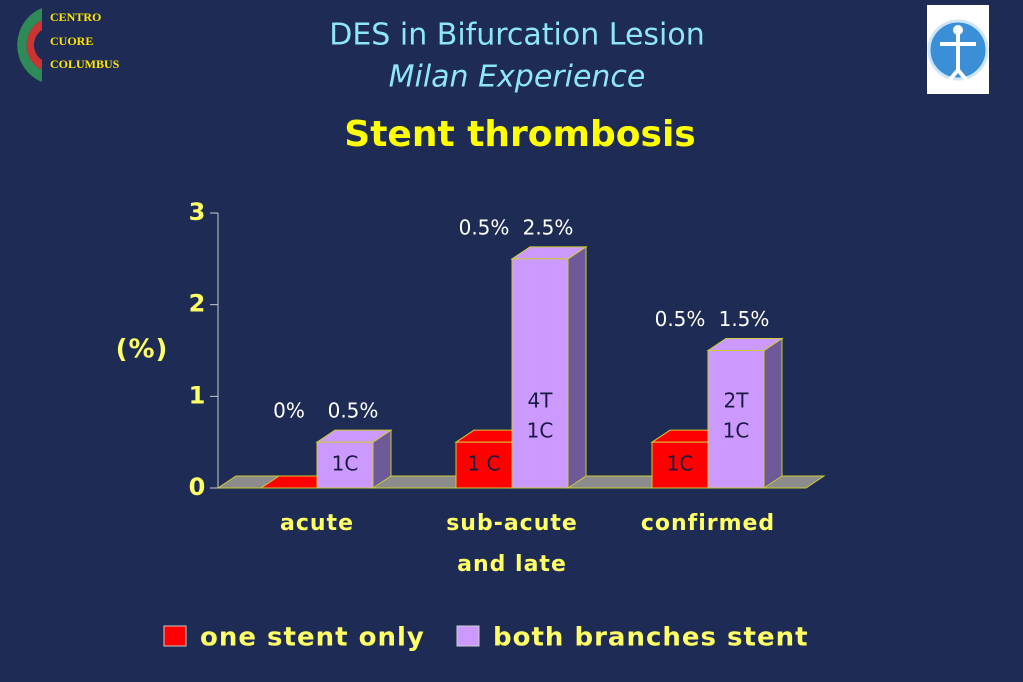  What do you see at coordinates (197, 395) in the screenshot?
I see `y-tick-label: 1` at bounding box center [197, 395].